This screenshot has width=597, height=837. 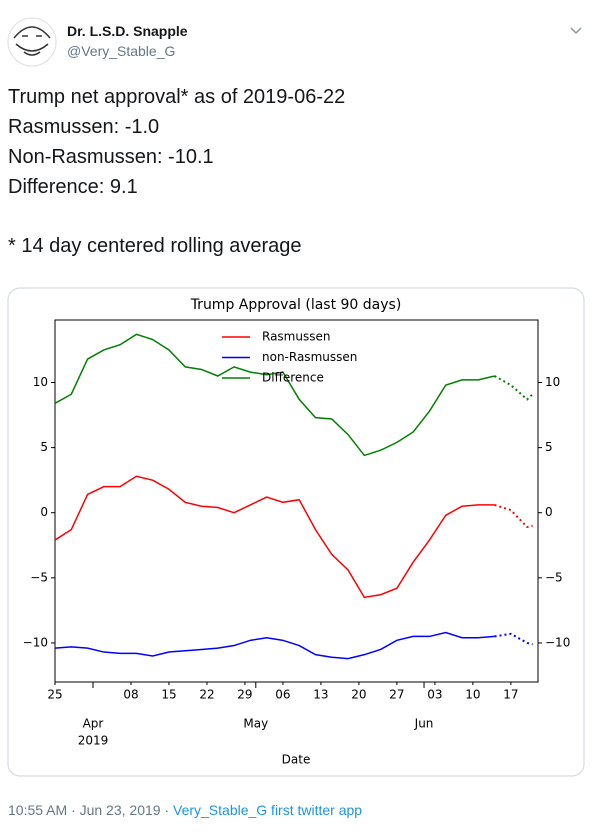 What do you see at coordinates (296, 760) in the screenshot?
I see `x-axis-label: Date` at bounding box center [296, 760].